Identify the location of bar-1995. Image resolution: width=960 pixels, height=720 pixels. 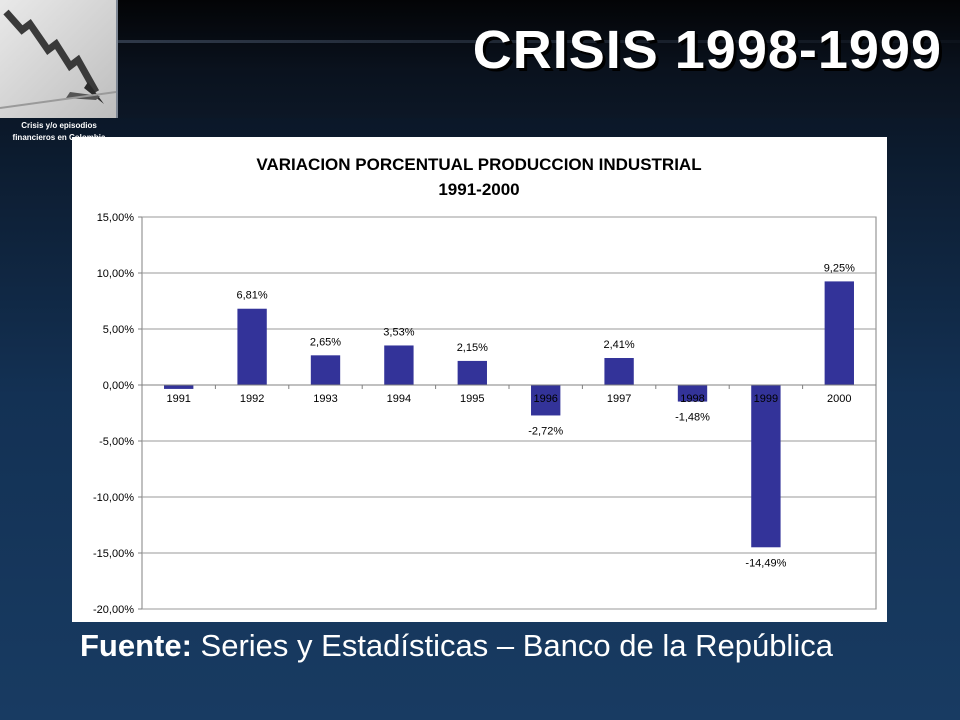
(472, 372).